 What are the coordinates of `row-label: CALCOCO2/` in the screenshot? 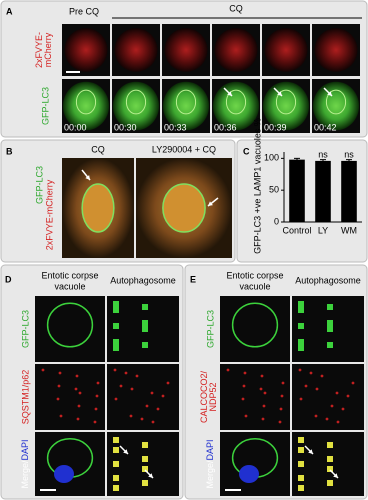 It's located at (204, 396).